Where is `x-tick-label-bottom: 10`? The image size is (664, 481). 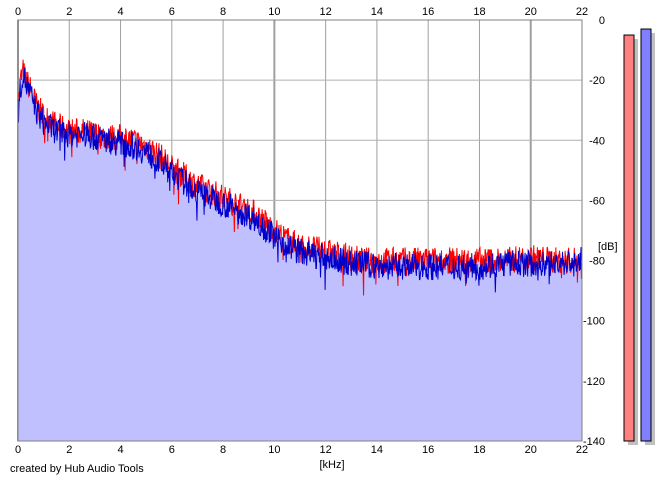 x-tick-label-bottom: 10 is located at coordinates (274, 450).